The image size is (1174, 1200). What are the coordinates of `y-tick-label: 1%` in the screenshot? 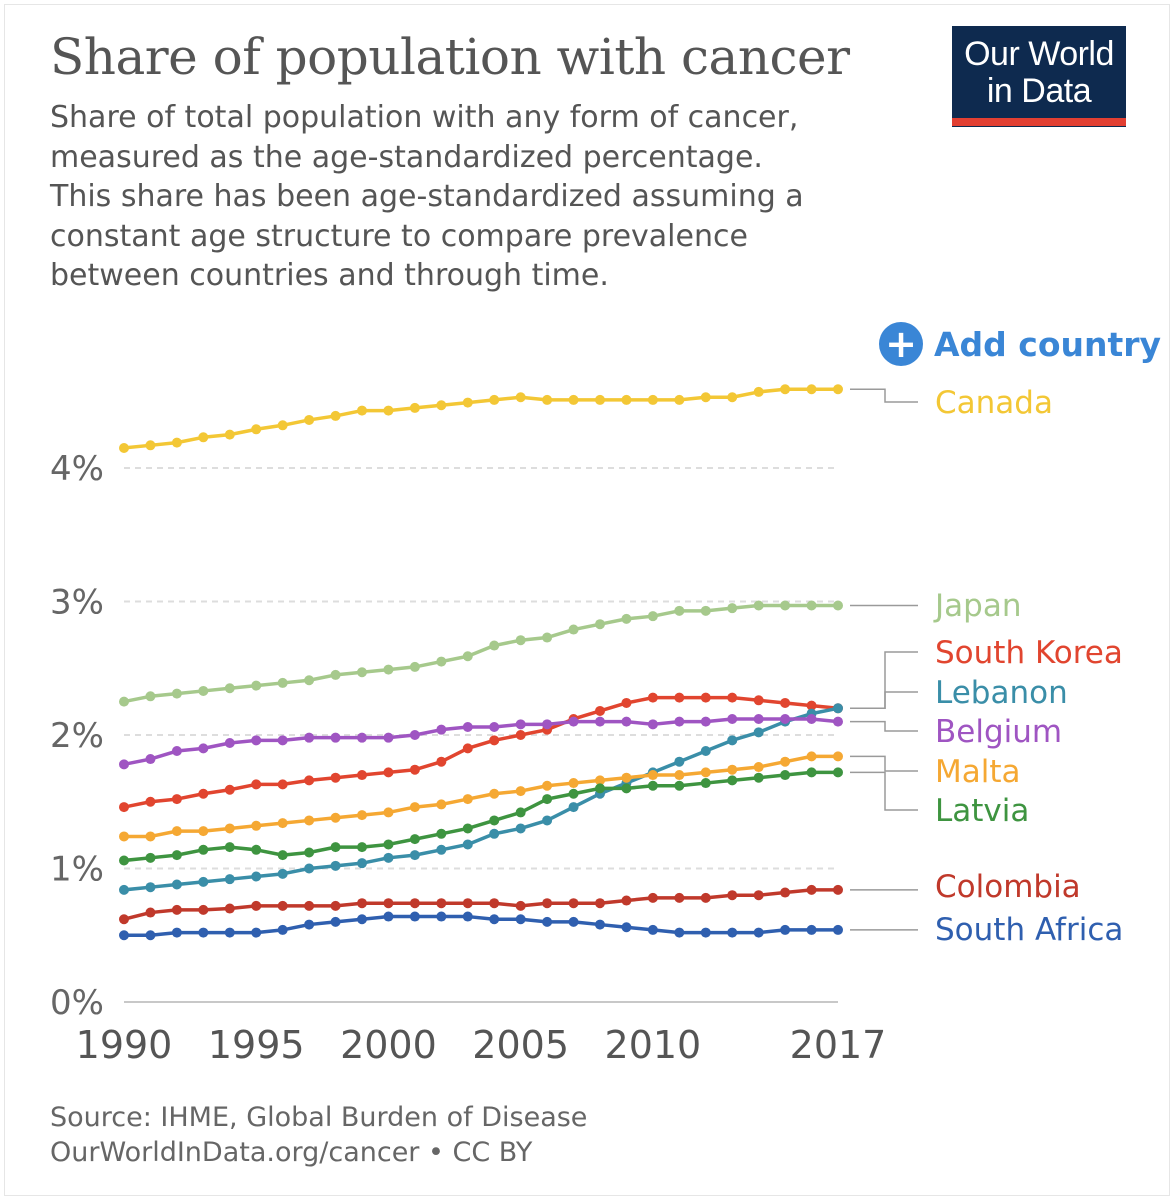 It's located at (77, 870).